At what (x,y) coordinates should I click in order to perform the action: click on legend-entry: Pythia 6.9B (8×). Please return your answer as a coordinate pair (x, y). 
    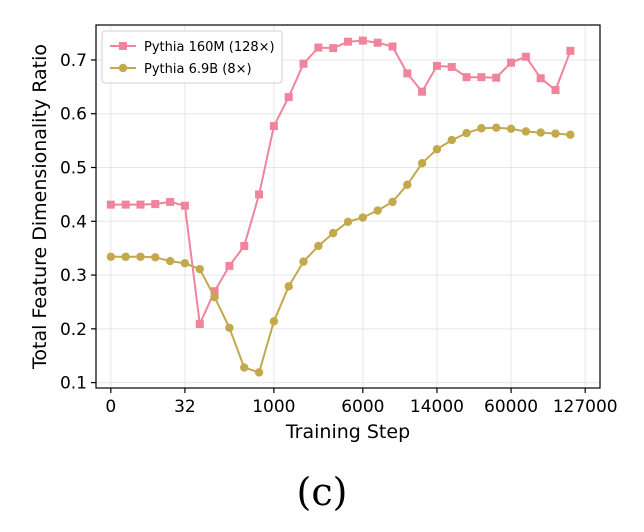
    Looking at the image, I should click on (181, 69).